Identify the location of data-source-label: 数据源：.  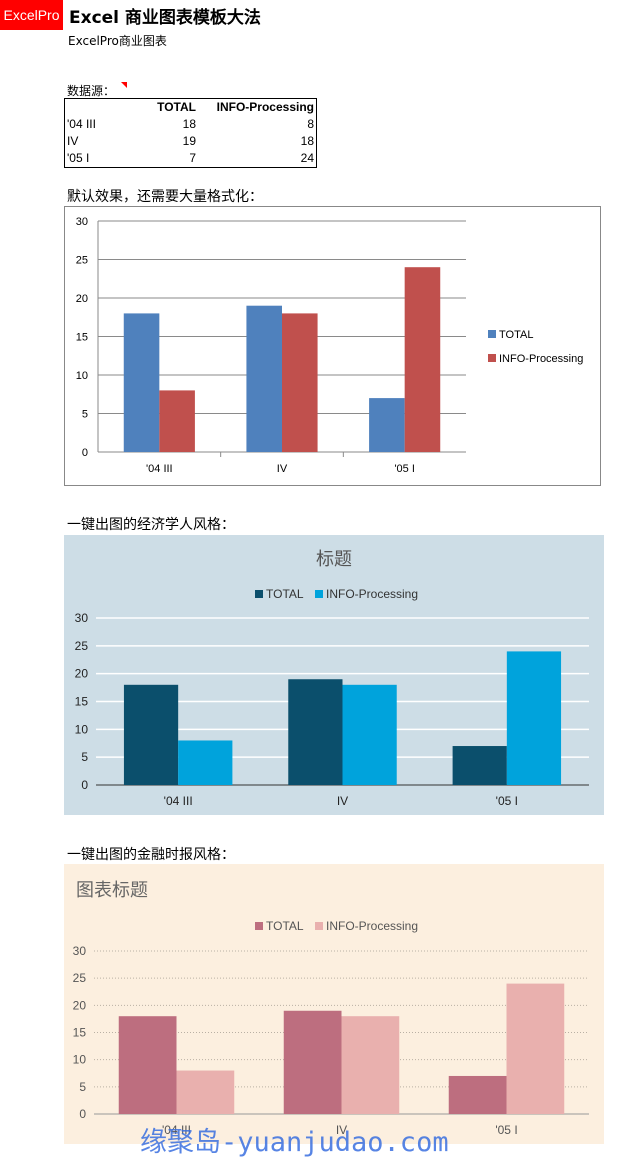
(91, 91).